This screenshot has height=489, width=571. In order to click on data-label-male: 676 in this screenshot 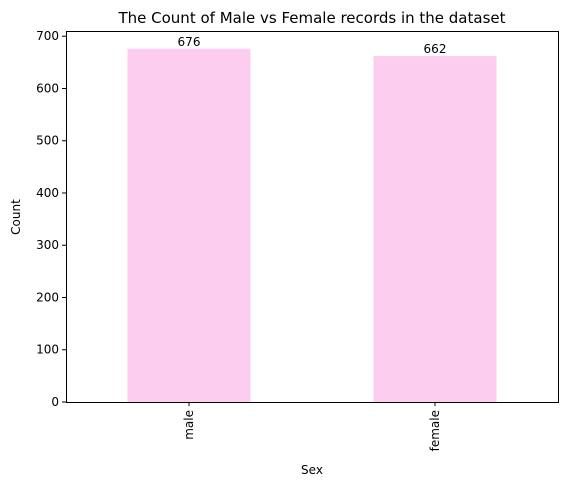, I will do `click(189, 42)`.